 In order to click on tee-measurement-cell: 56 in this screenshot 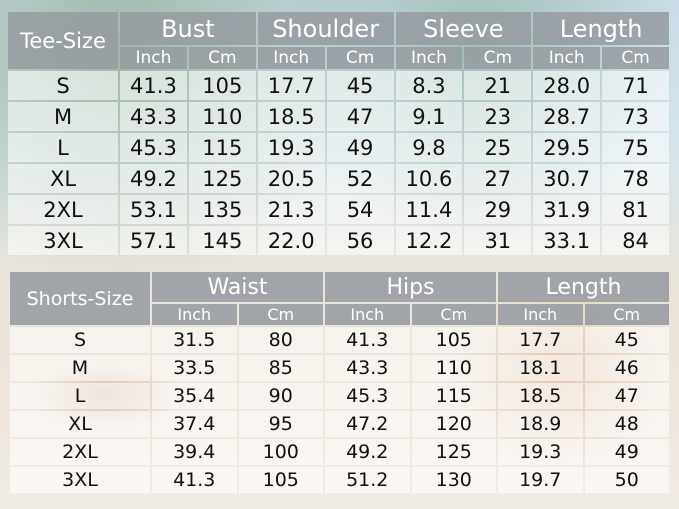, I will do `click(360, 240)`.